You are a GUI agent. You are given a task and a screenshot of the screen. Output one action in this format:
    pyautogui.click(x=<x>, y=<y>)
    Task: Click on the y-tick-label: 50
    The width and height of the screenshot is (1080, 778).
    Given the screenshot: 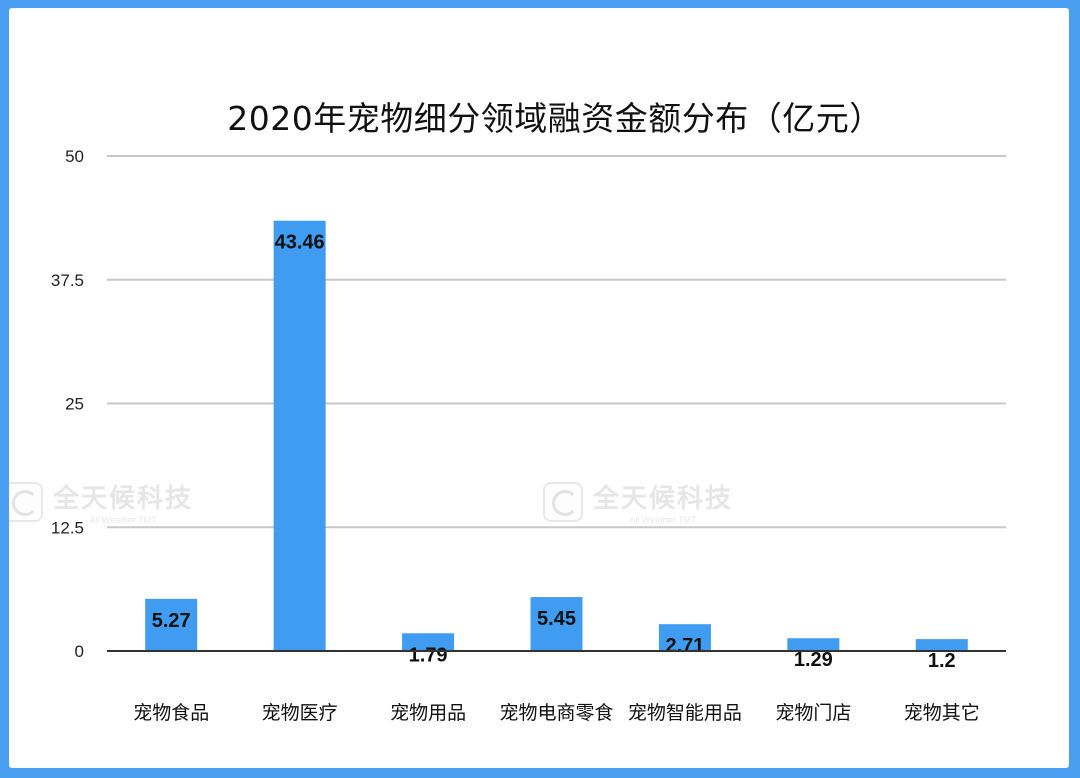 What is the action you would take?
    pyautogui.click(x=74, y=156)
    